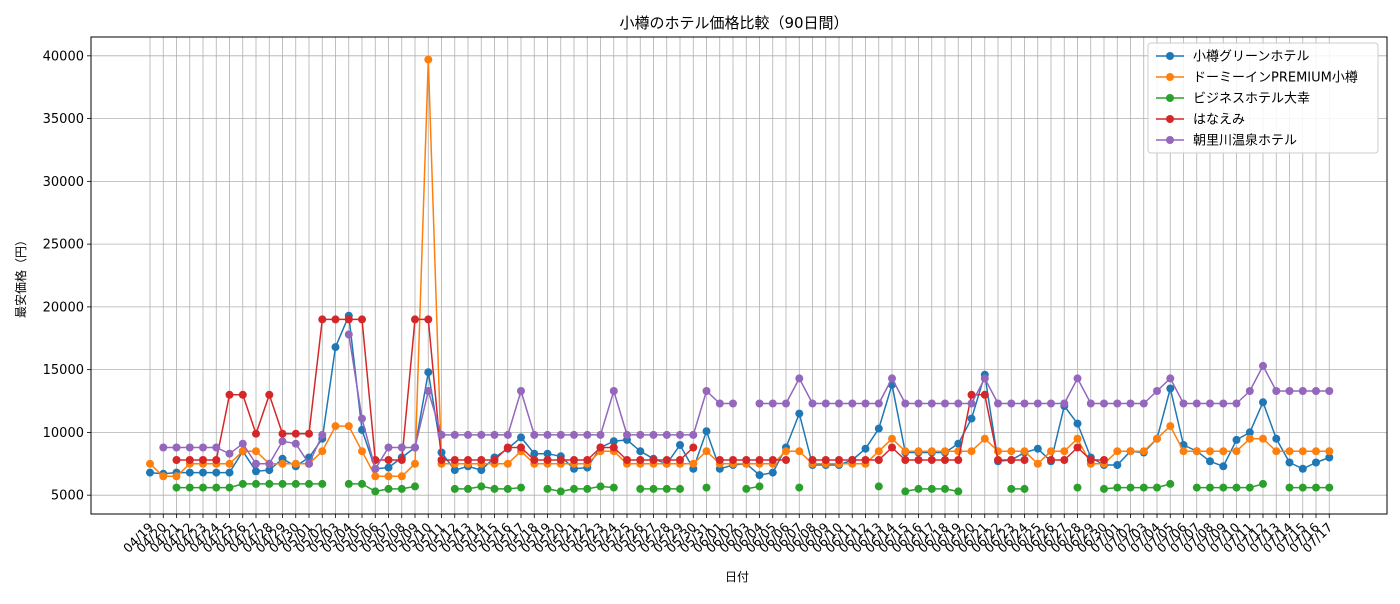  I want to click on y-tick-label: 35000, so click(63, 119).